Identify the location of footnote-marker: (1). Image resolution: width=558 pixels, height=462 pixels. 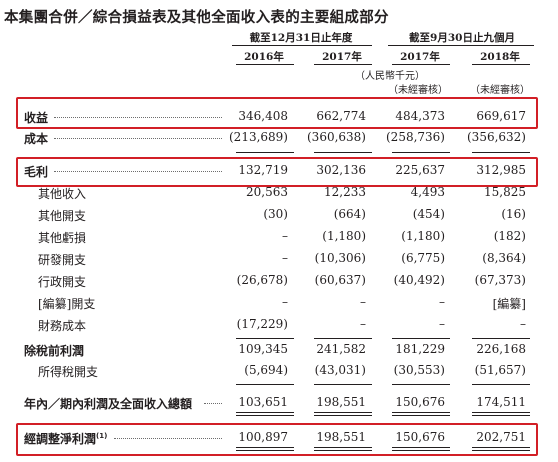
(102, 436).